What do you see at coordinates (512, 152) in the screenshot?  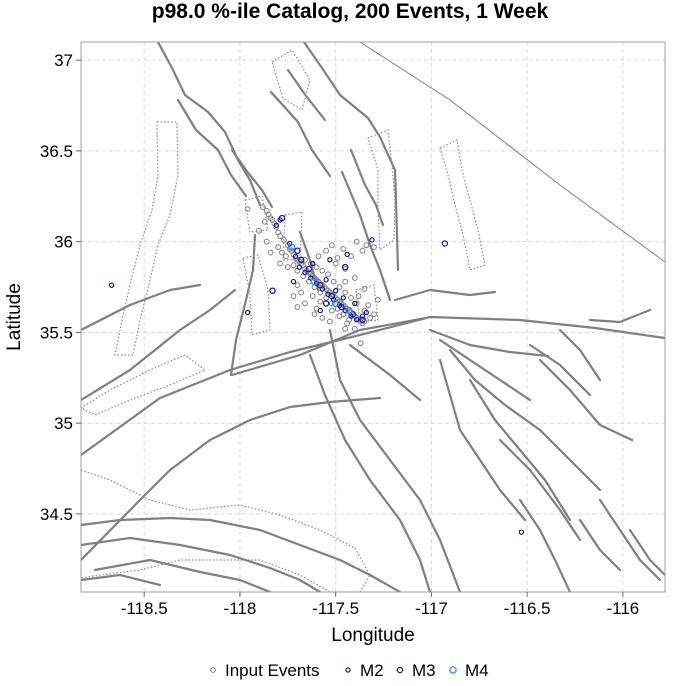 I see `fault-lines-thin` at bounding box center [512, 152].